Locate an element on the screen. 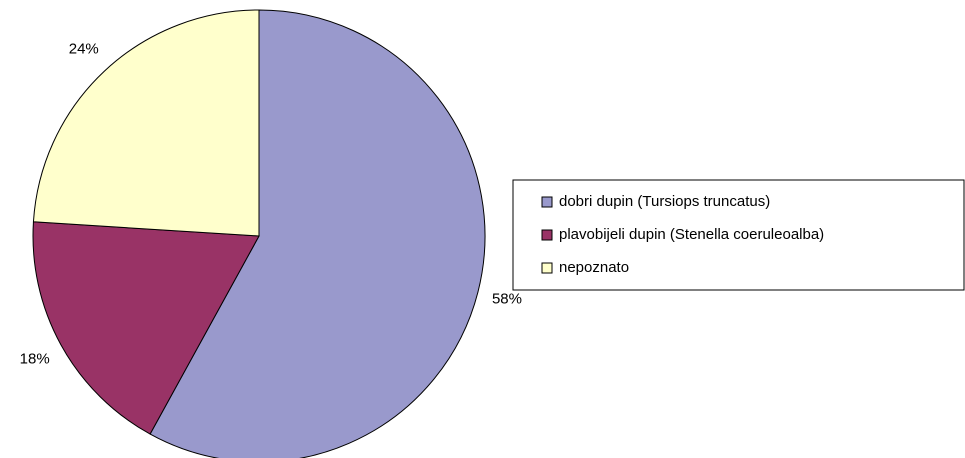  slice-label: 58% is located at coordinates (507, 299).